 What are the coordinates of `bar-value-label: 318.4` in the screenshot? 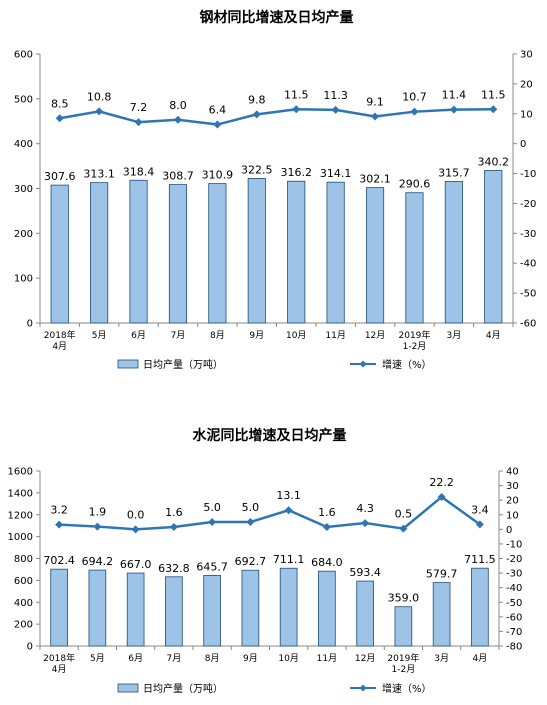 It's located at (139, 171).